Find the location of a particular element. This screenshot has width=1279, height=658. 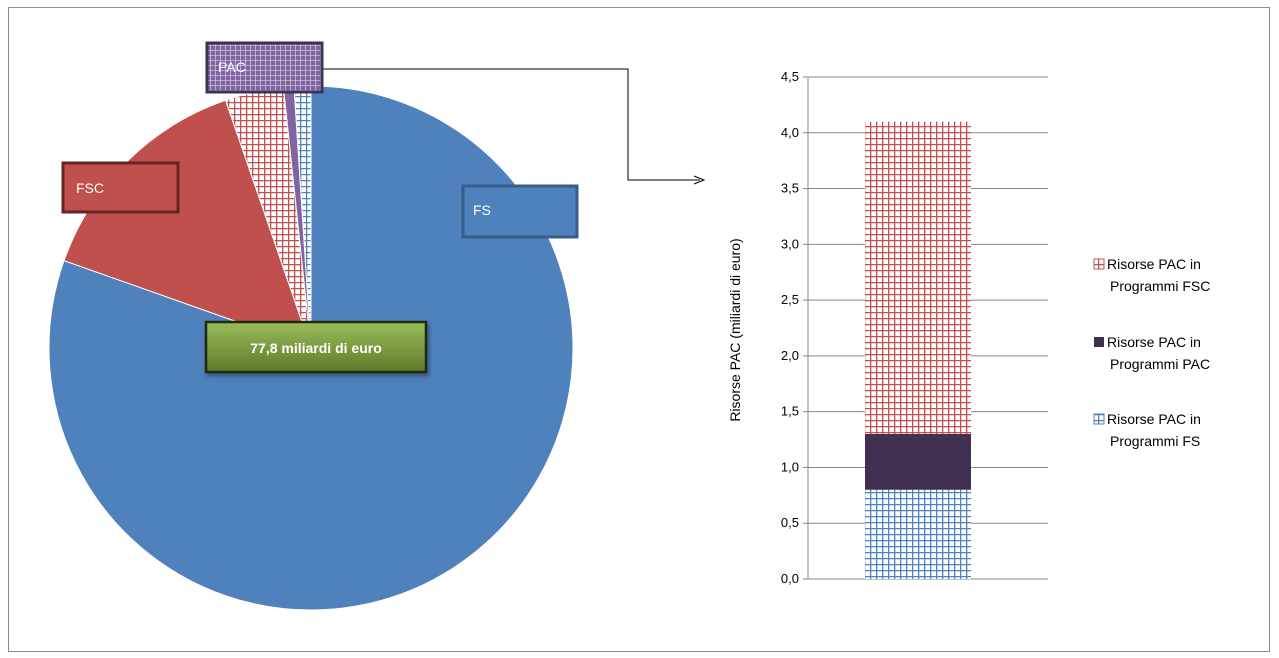

callout-pac: PAC is located at coordinates (264, 67).